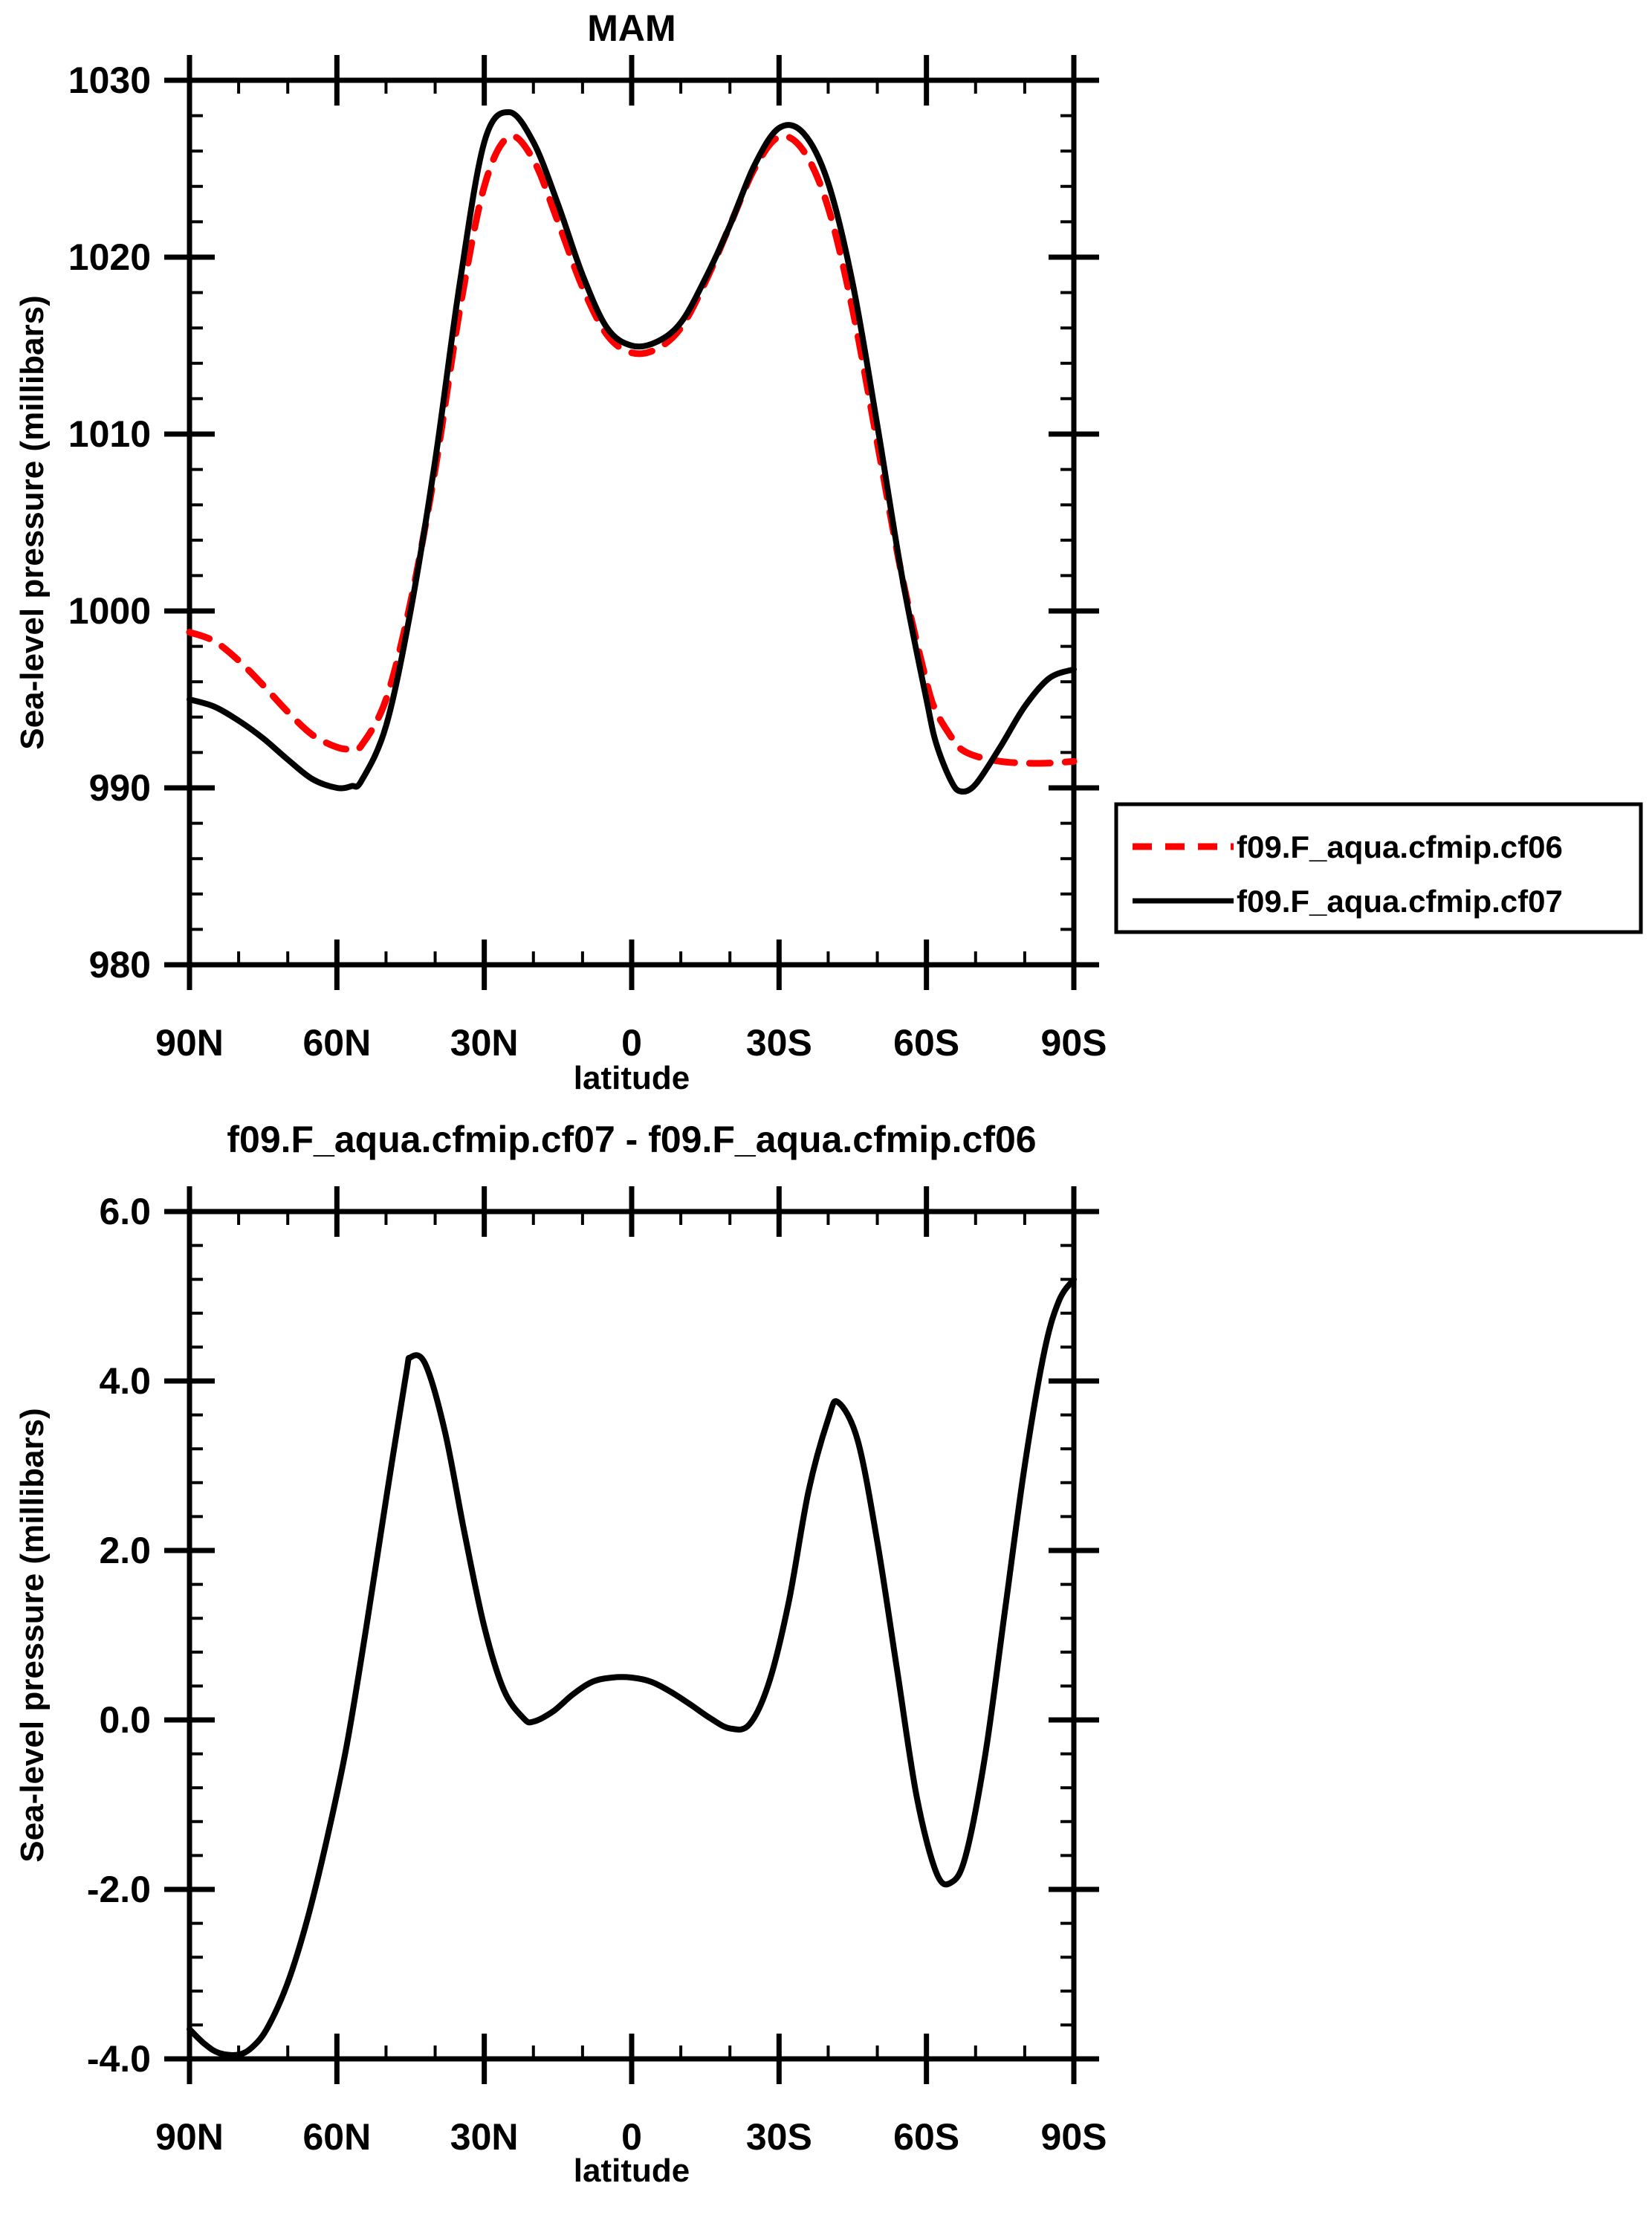 This screenshot has height=2238, width=1652. What do you see at coordinates (119, 2059) in the screenshot?
I see `y-tick-label: -4.0` at bounding box center [119, 2059].